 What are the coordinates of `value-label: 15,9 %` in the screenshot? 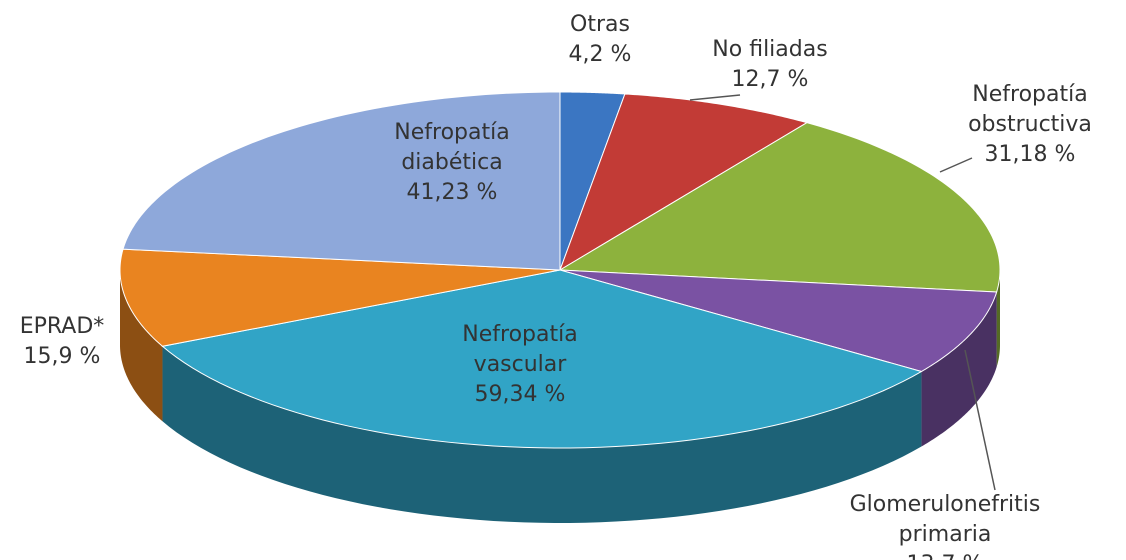 It's located at (62, 356).